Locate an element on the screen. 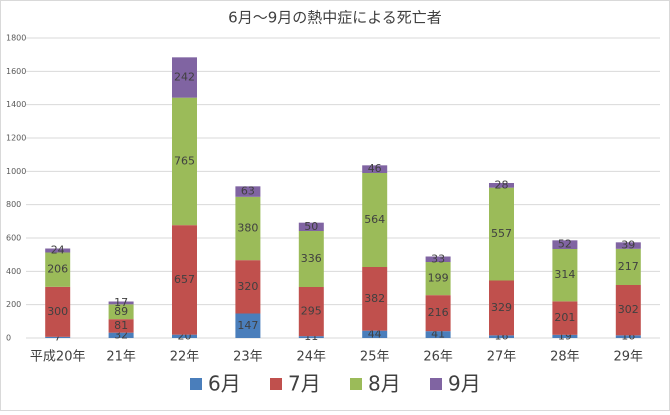 This screenshot has width=670, height=415. data-label: 17 is located at coordinates (121, 302).